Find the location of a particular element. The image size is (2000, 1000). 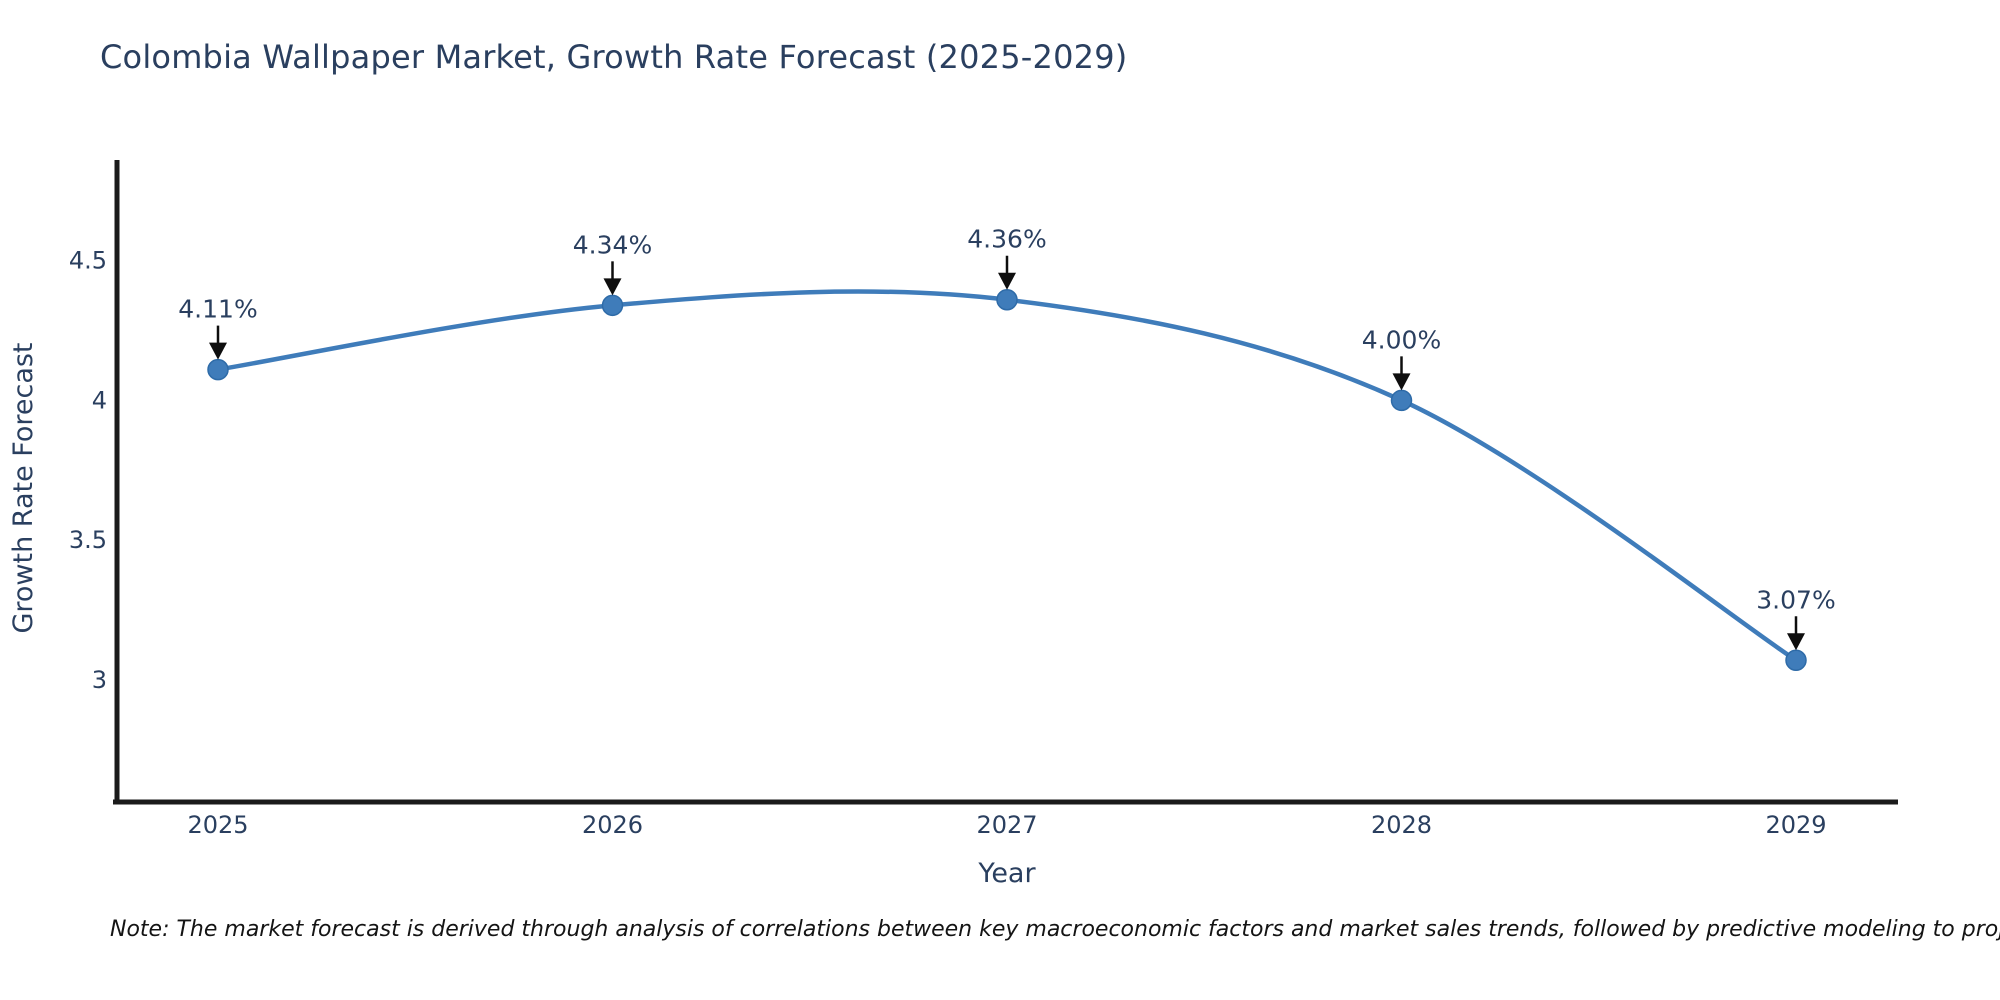

x-axis-tick-label: 2029 is located at coordinates (1795, 825).